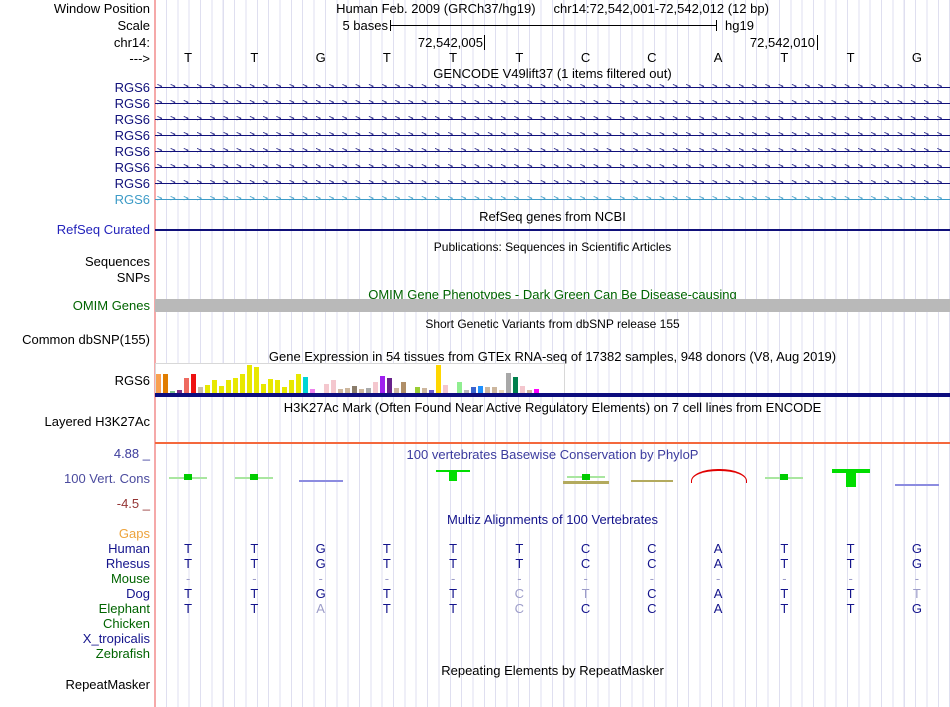  I want to click on gtex-gene-label: RGS6, so click(132, 380).